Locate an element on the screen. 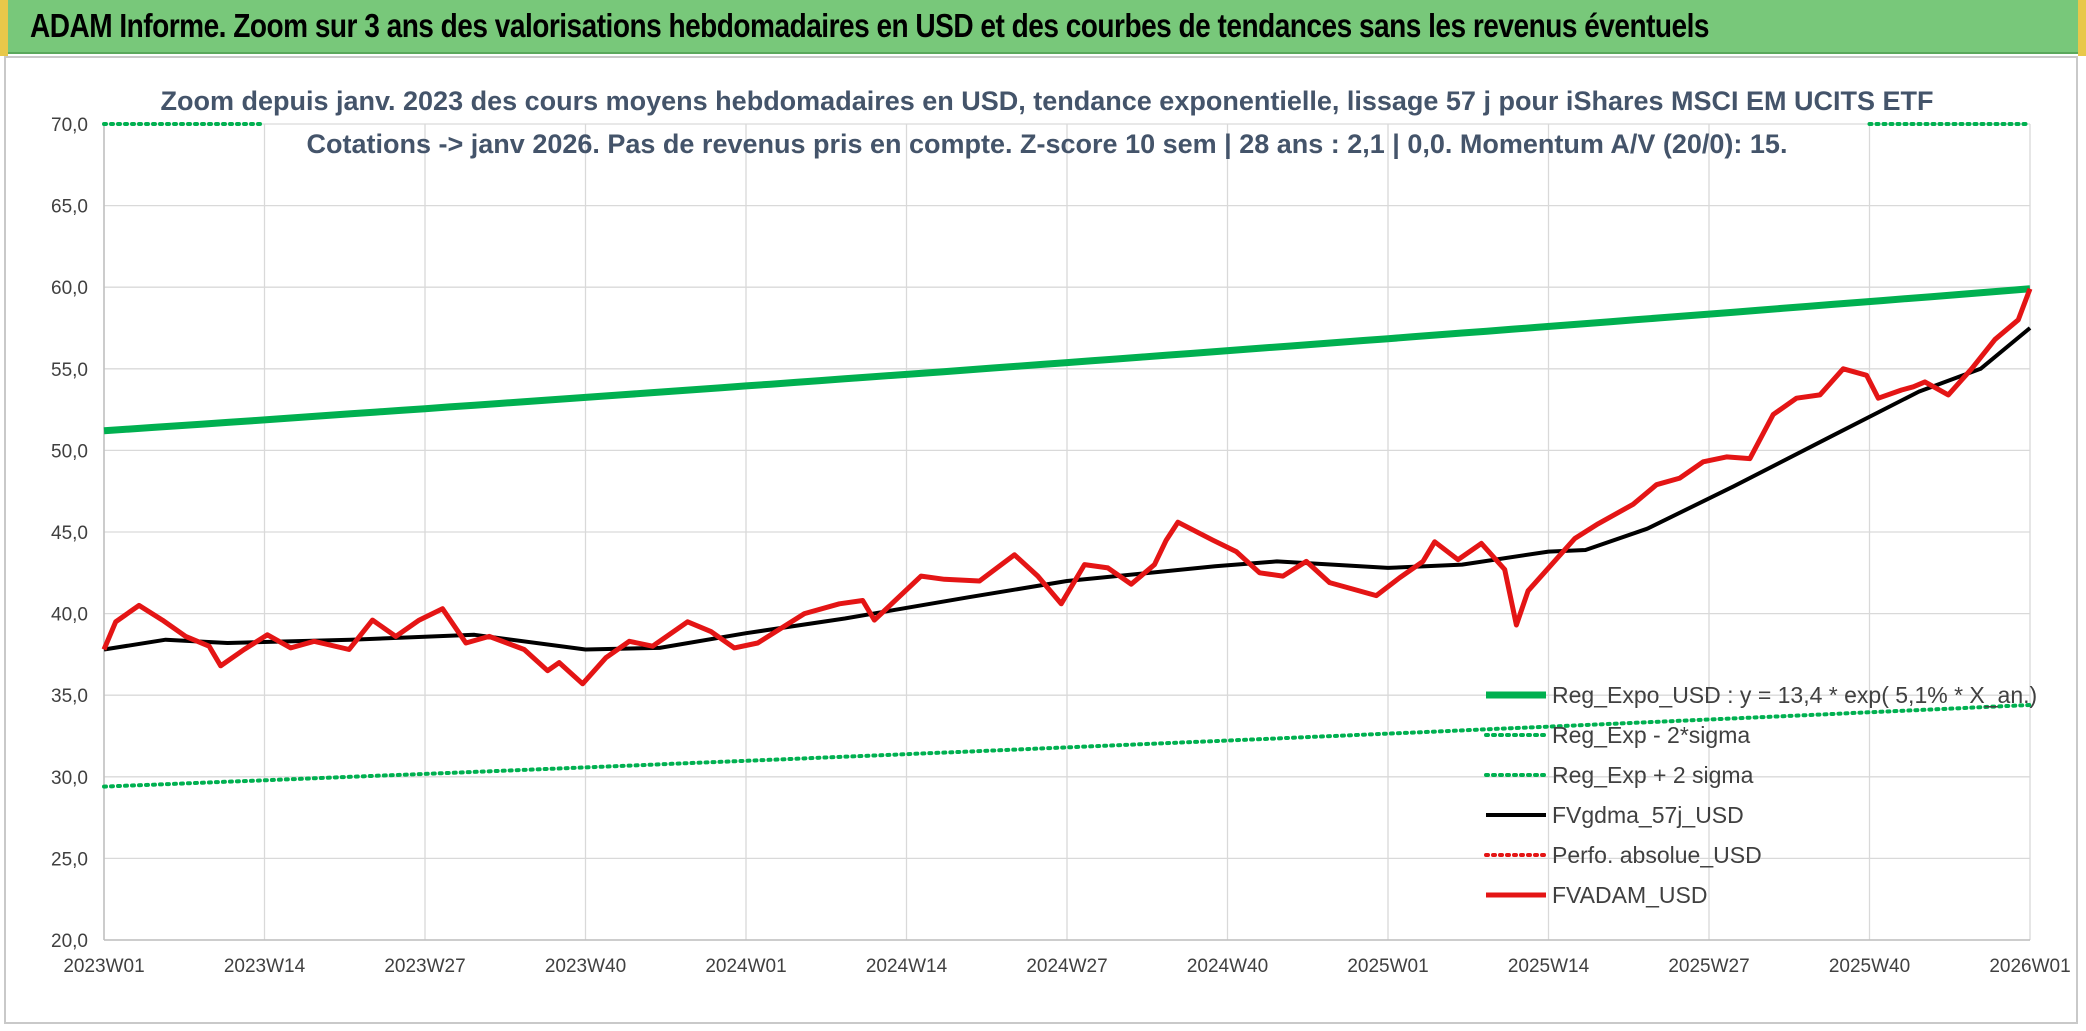 Image resolution: width=2086 pixels, height=1031 pixels. reg-expo-line is located at coordinates (1067, 360).